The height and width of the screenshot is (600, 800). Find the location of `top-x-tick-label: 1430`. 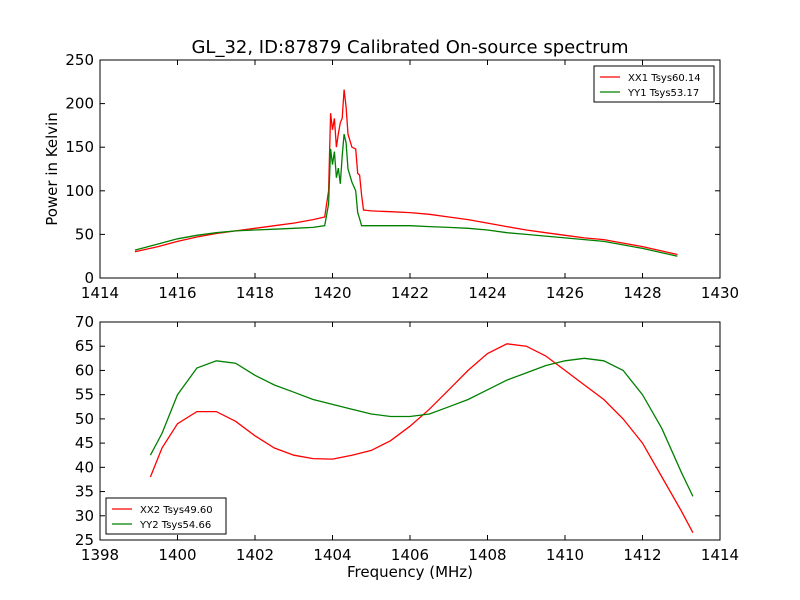

top-x-tick-label: 1430 is located at coordinates (720, 293).